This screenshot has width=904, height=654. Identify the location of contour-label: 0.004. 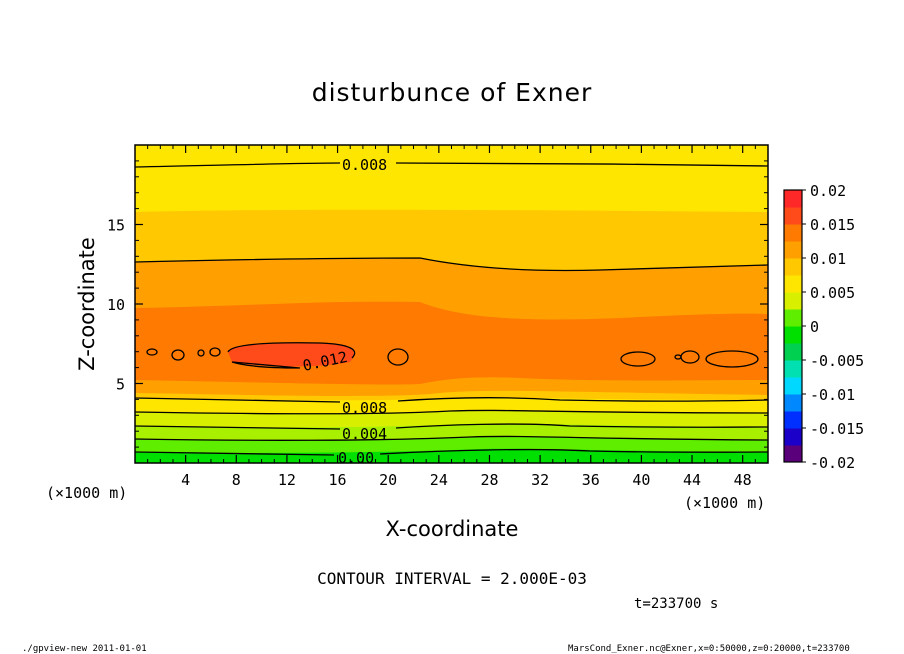
(364, 434).